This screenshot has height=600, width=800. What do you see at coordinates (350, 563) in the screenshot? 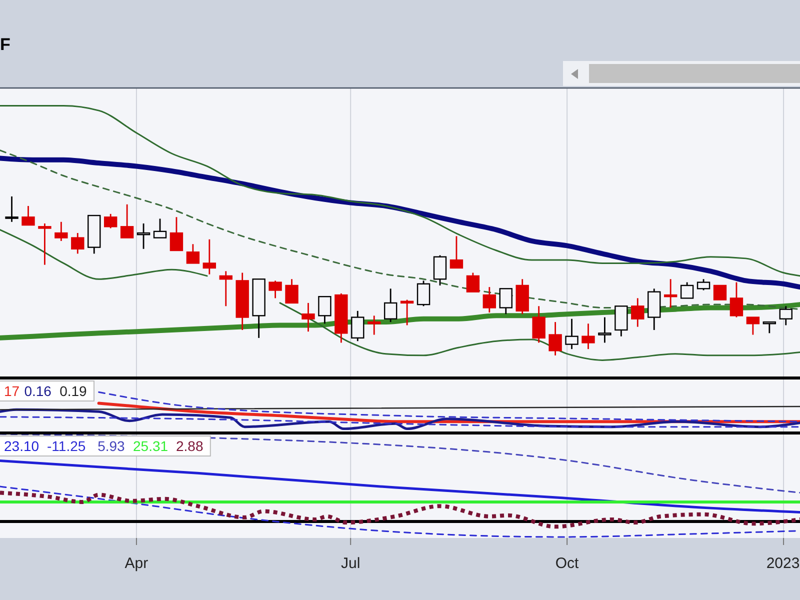
I see `x-tick-label: Jul` at bounding box center [350, 563].